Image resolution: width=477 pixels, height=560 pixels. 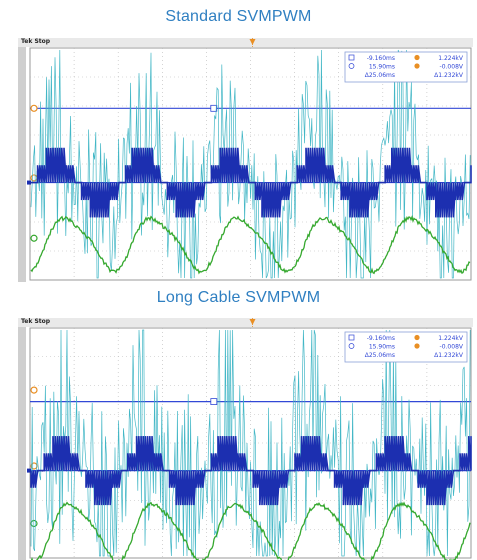 What do you see at coordinates (238, 16) in the screenshot?
I see `title-standard-svmpwm: Standard SVMPWM` at bounding box center [238, 16].